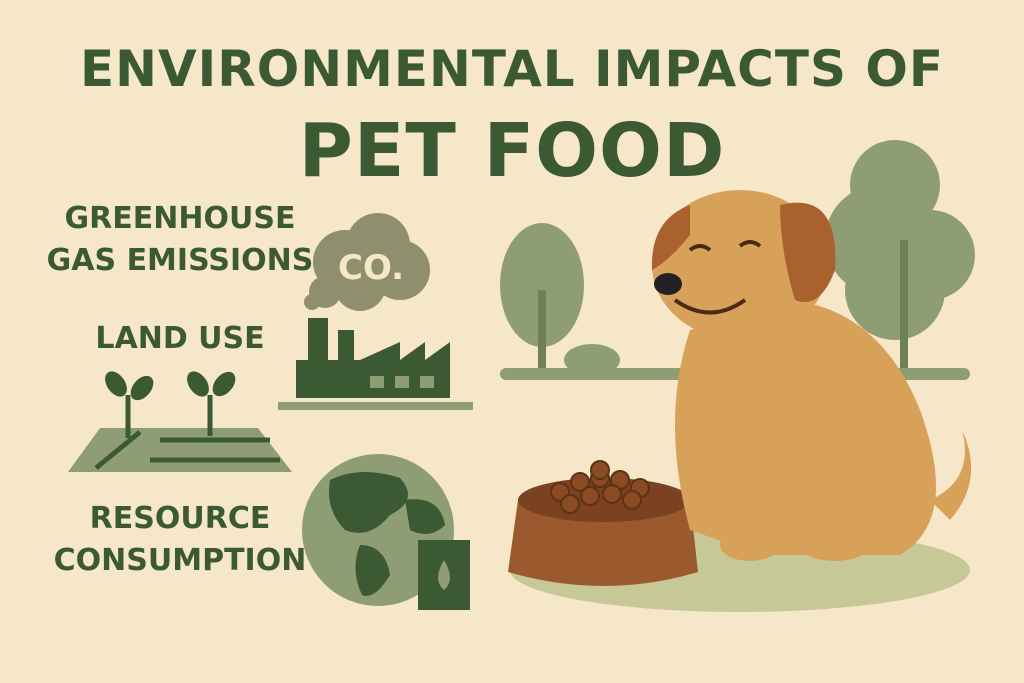 This screenshot has height=683, width=1024. What do you see at coordinates (378, 530) in the screenshot?
I see `globe-icon` at bounding box center [378, 530].